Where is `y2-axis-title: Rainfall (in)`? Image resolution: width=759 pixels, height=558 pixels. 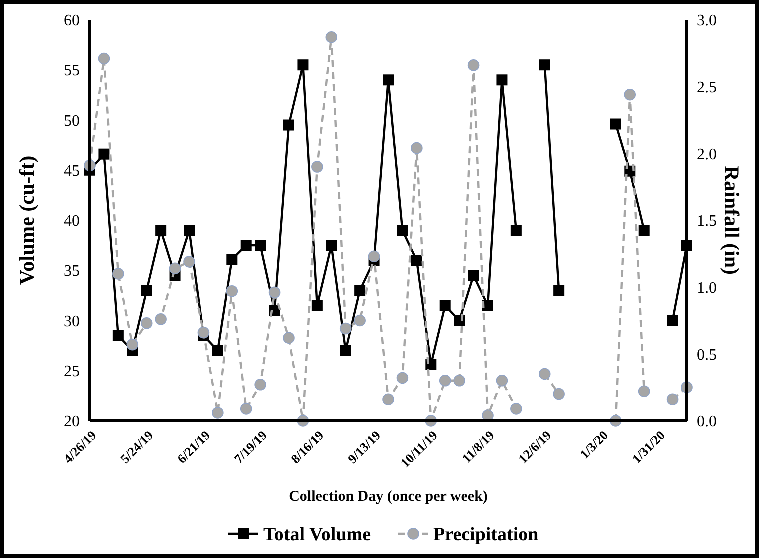
y2-axis-title: Rainfall (in) is located at coordinates (732, 221).